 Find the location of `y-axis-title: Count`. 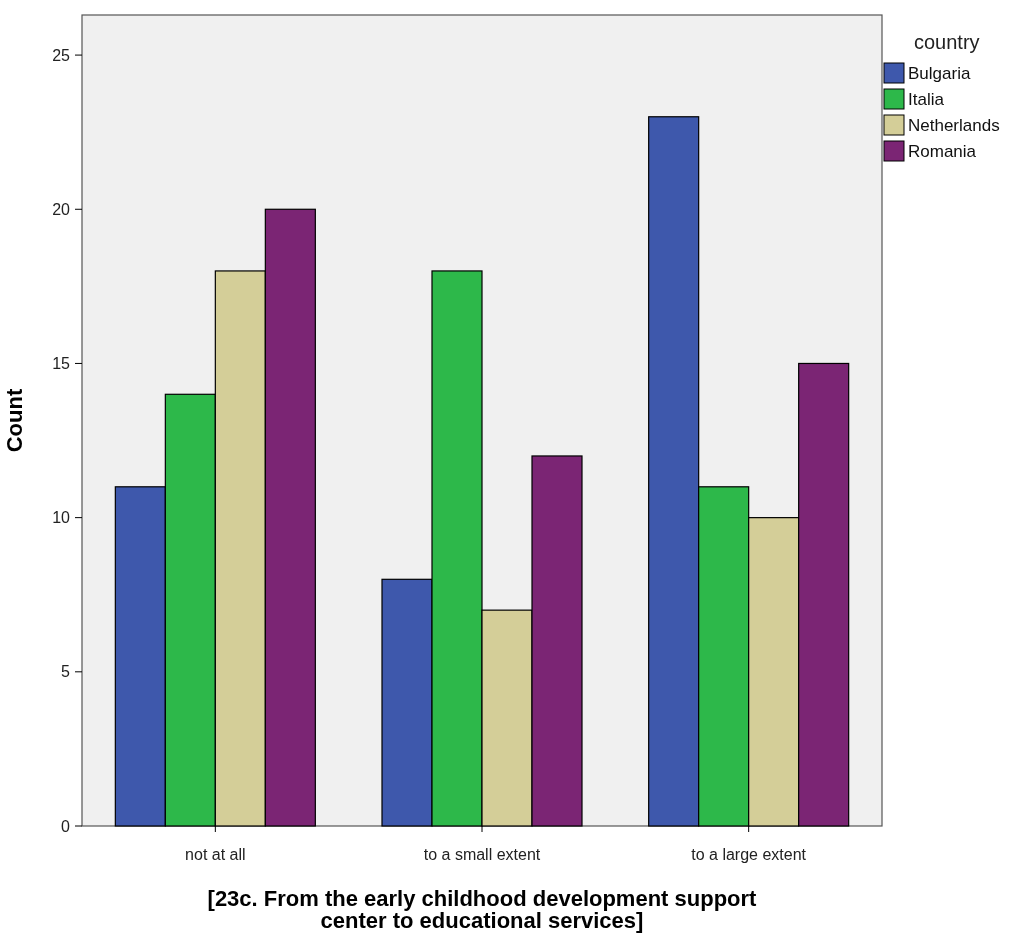

y-axis-title: Count is located at coordinates (14, 420).